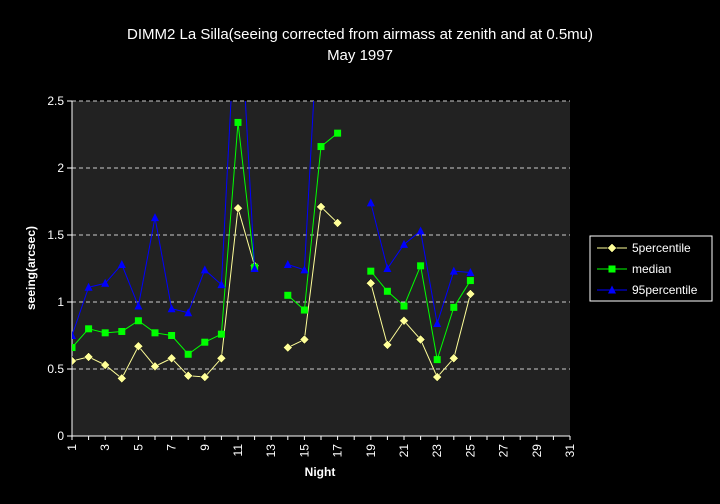 The image size is (720, 504). I want to click on x-tick-label: 3, so click(105, 447).